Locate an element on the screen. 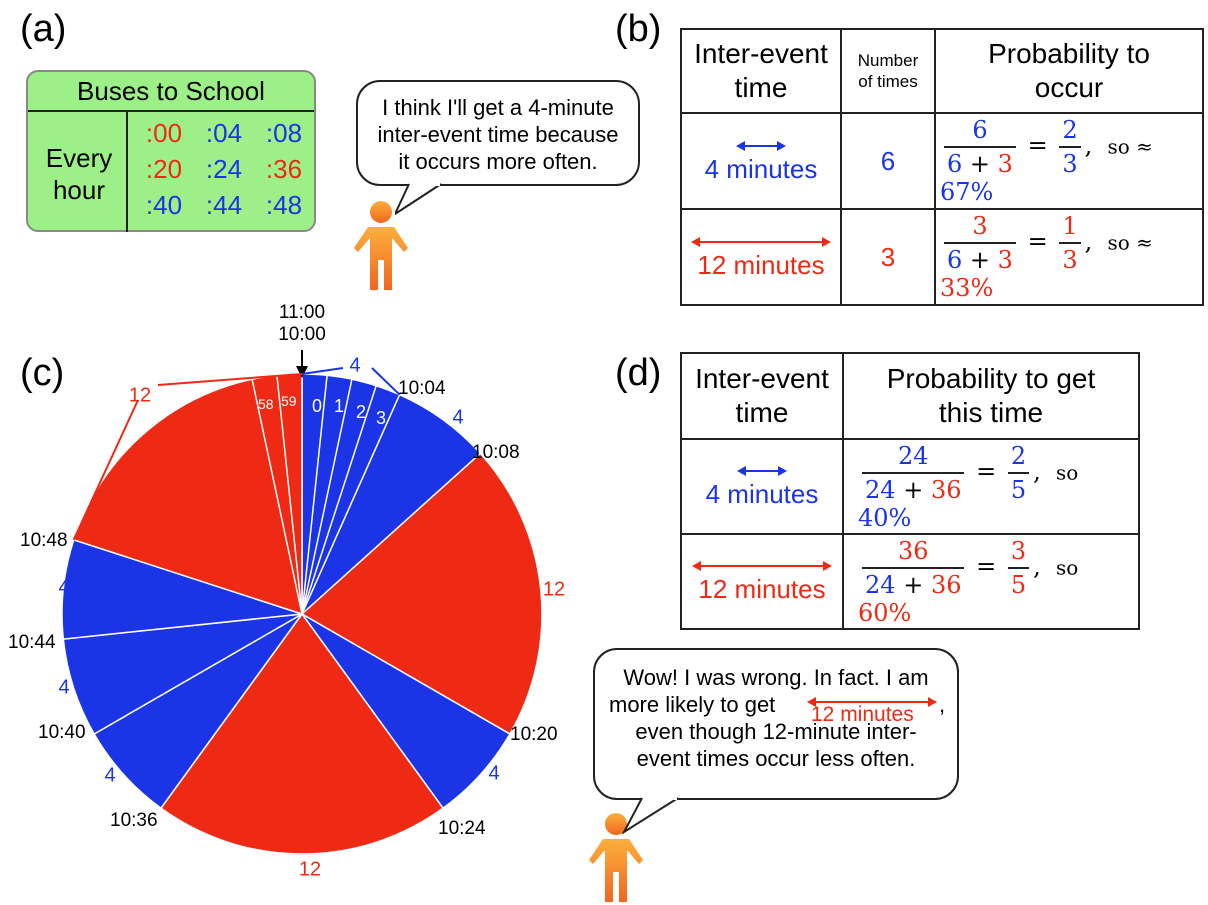 The image size is (1208, 905). departure-time: :04 is located at coordinates (224, 133).